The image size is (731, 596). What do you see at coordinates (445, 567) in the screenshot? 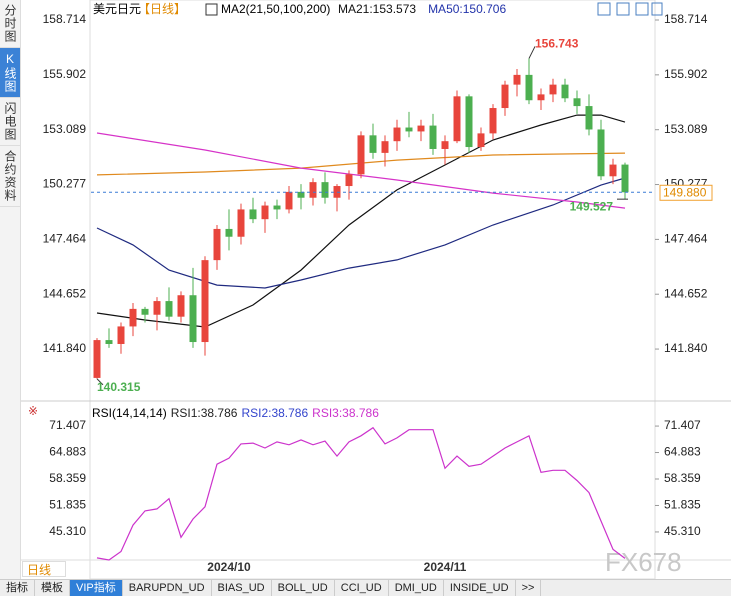
I see `x-tick-label: 2024/11` at bounding box center [445, 567].